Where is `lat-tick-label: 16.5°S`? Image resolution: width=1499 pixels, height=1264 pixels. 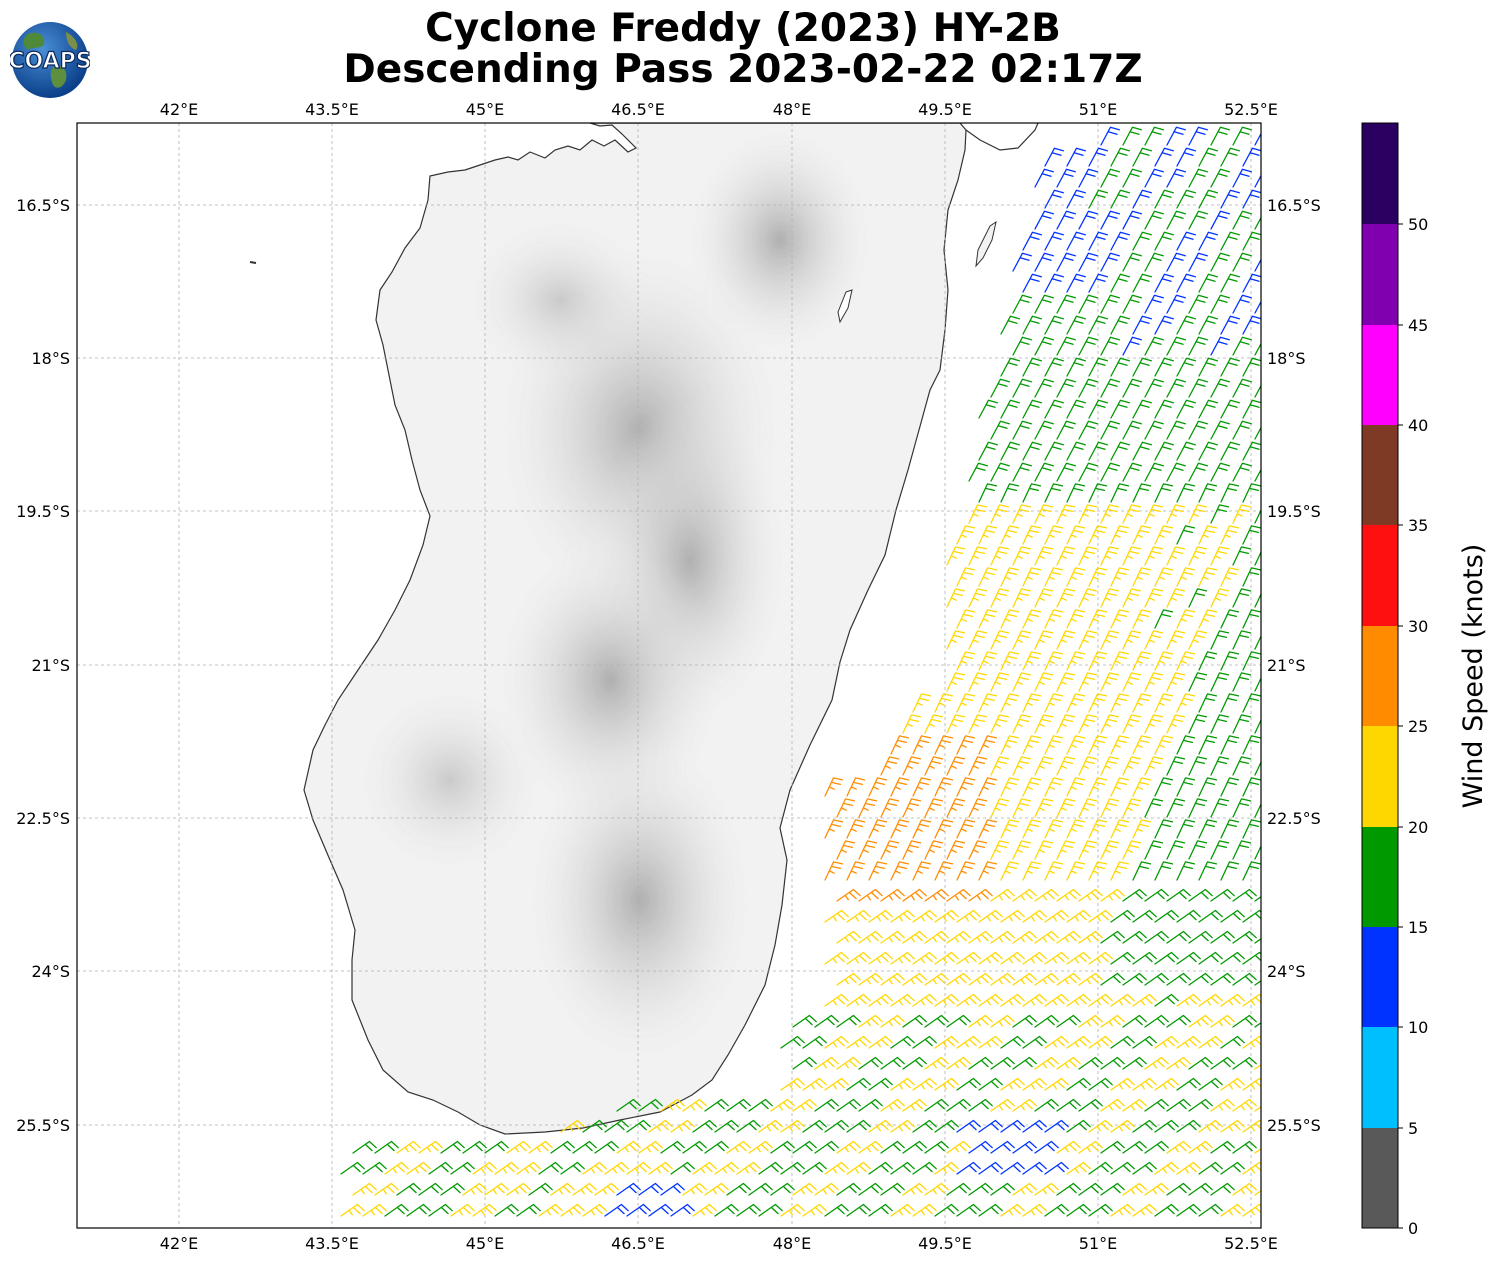
lat-tick-label: 16.5°S is located at coordinates (43, 205).